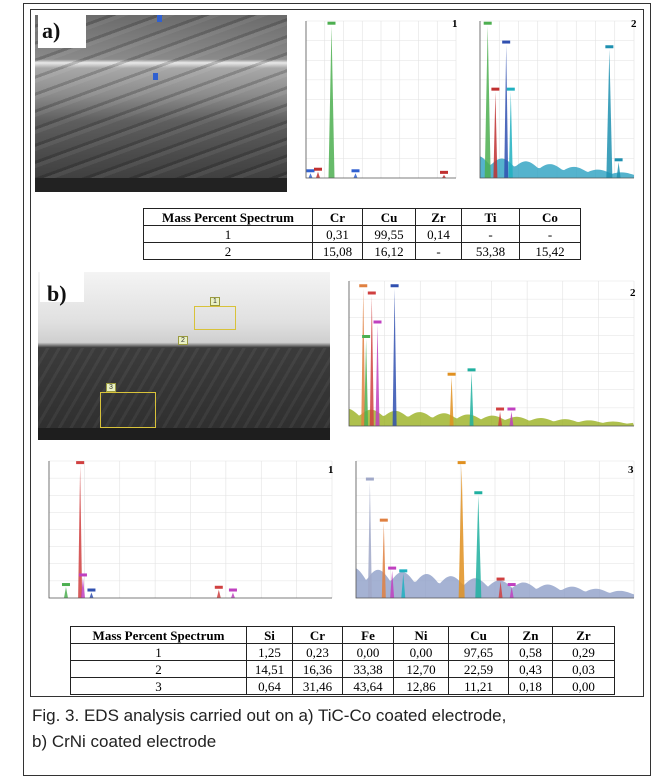 The width and height of the screenshot is (671, 781). Describe the element at coordinates (269, 669) in the screenshot. I see `table-cell: 14,51` at that location.